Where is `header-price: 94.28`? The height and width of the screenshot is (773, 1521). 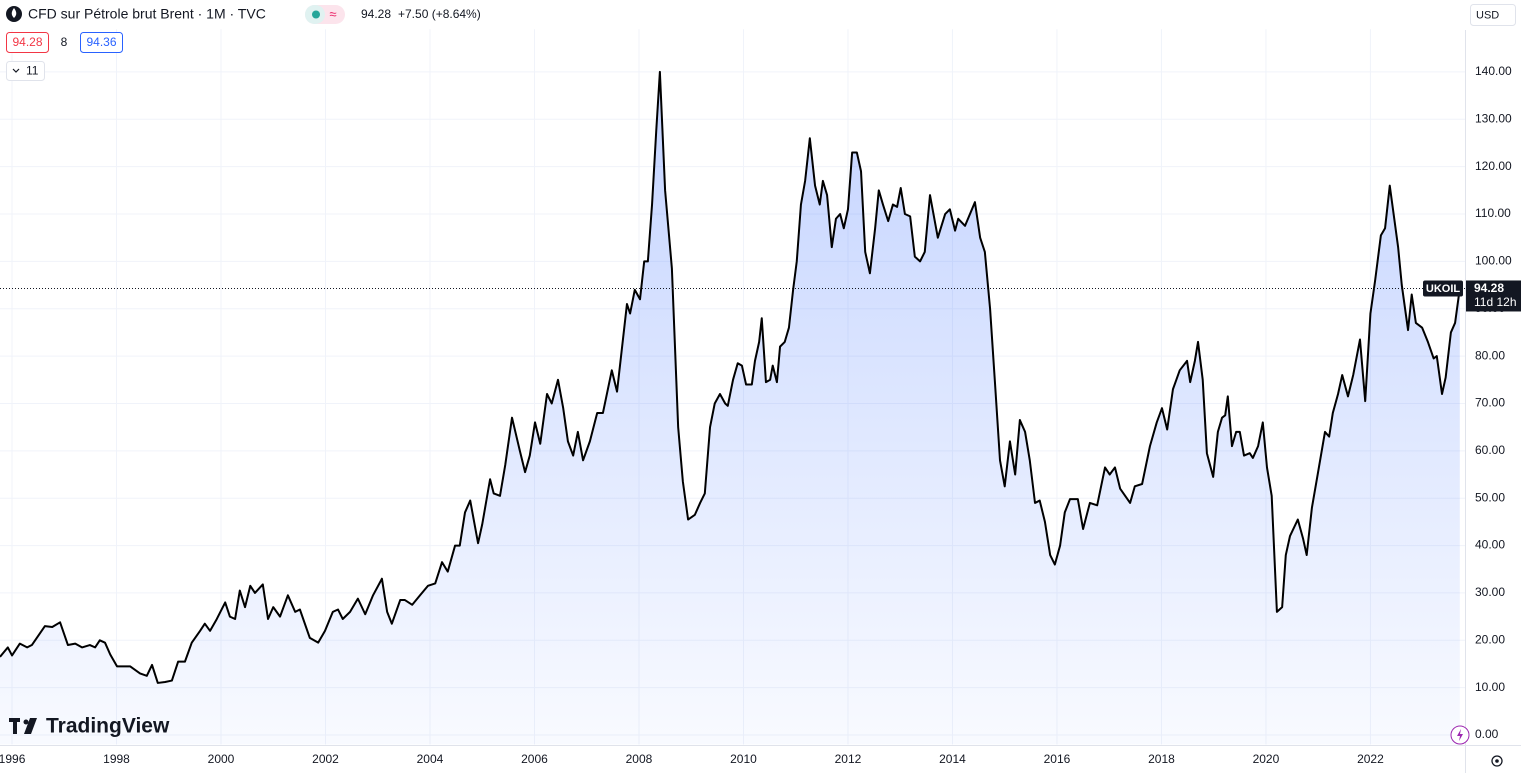
header-price: 94.28 is located at coordinates (376, 14).